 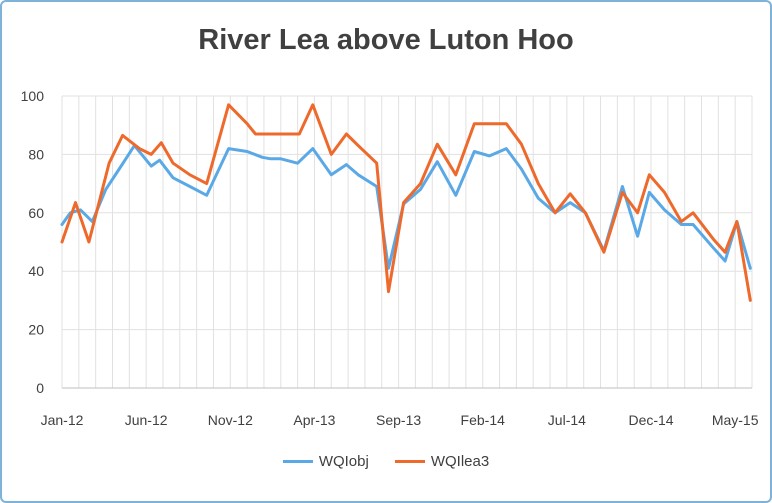 What do you see at coordinates (735, 420) in the screenshot?
I see `x-tick-label: May-15` at bounding box center [735, 420].